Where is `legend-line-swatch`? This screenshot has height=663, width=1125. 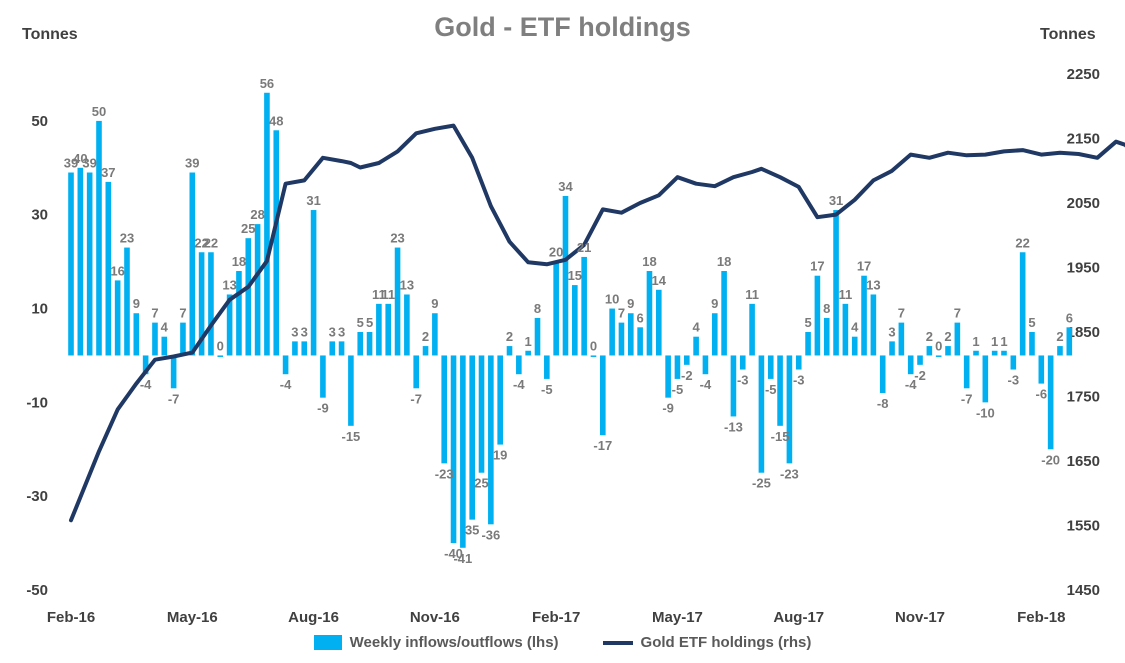 legend-line-swatch is located at coordinates (617, 642).